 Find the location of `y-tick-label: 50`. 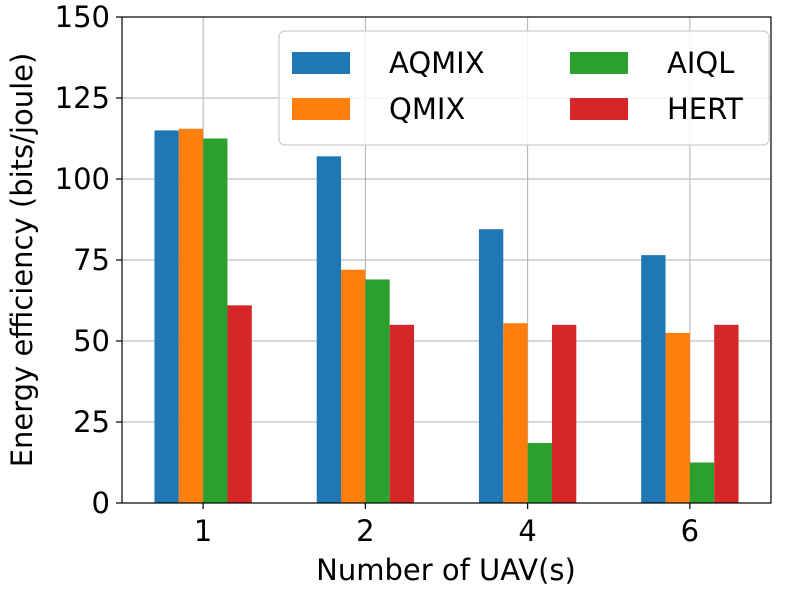

y-tick-label: 50 is located at coordinates (91, 341).